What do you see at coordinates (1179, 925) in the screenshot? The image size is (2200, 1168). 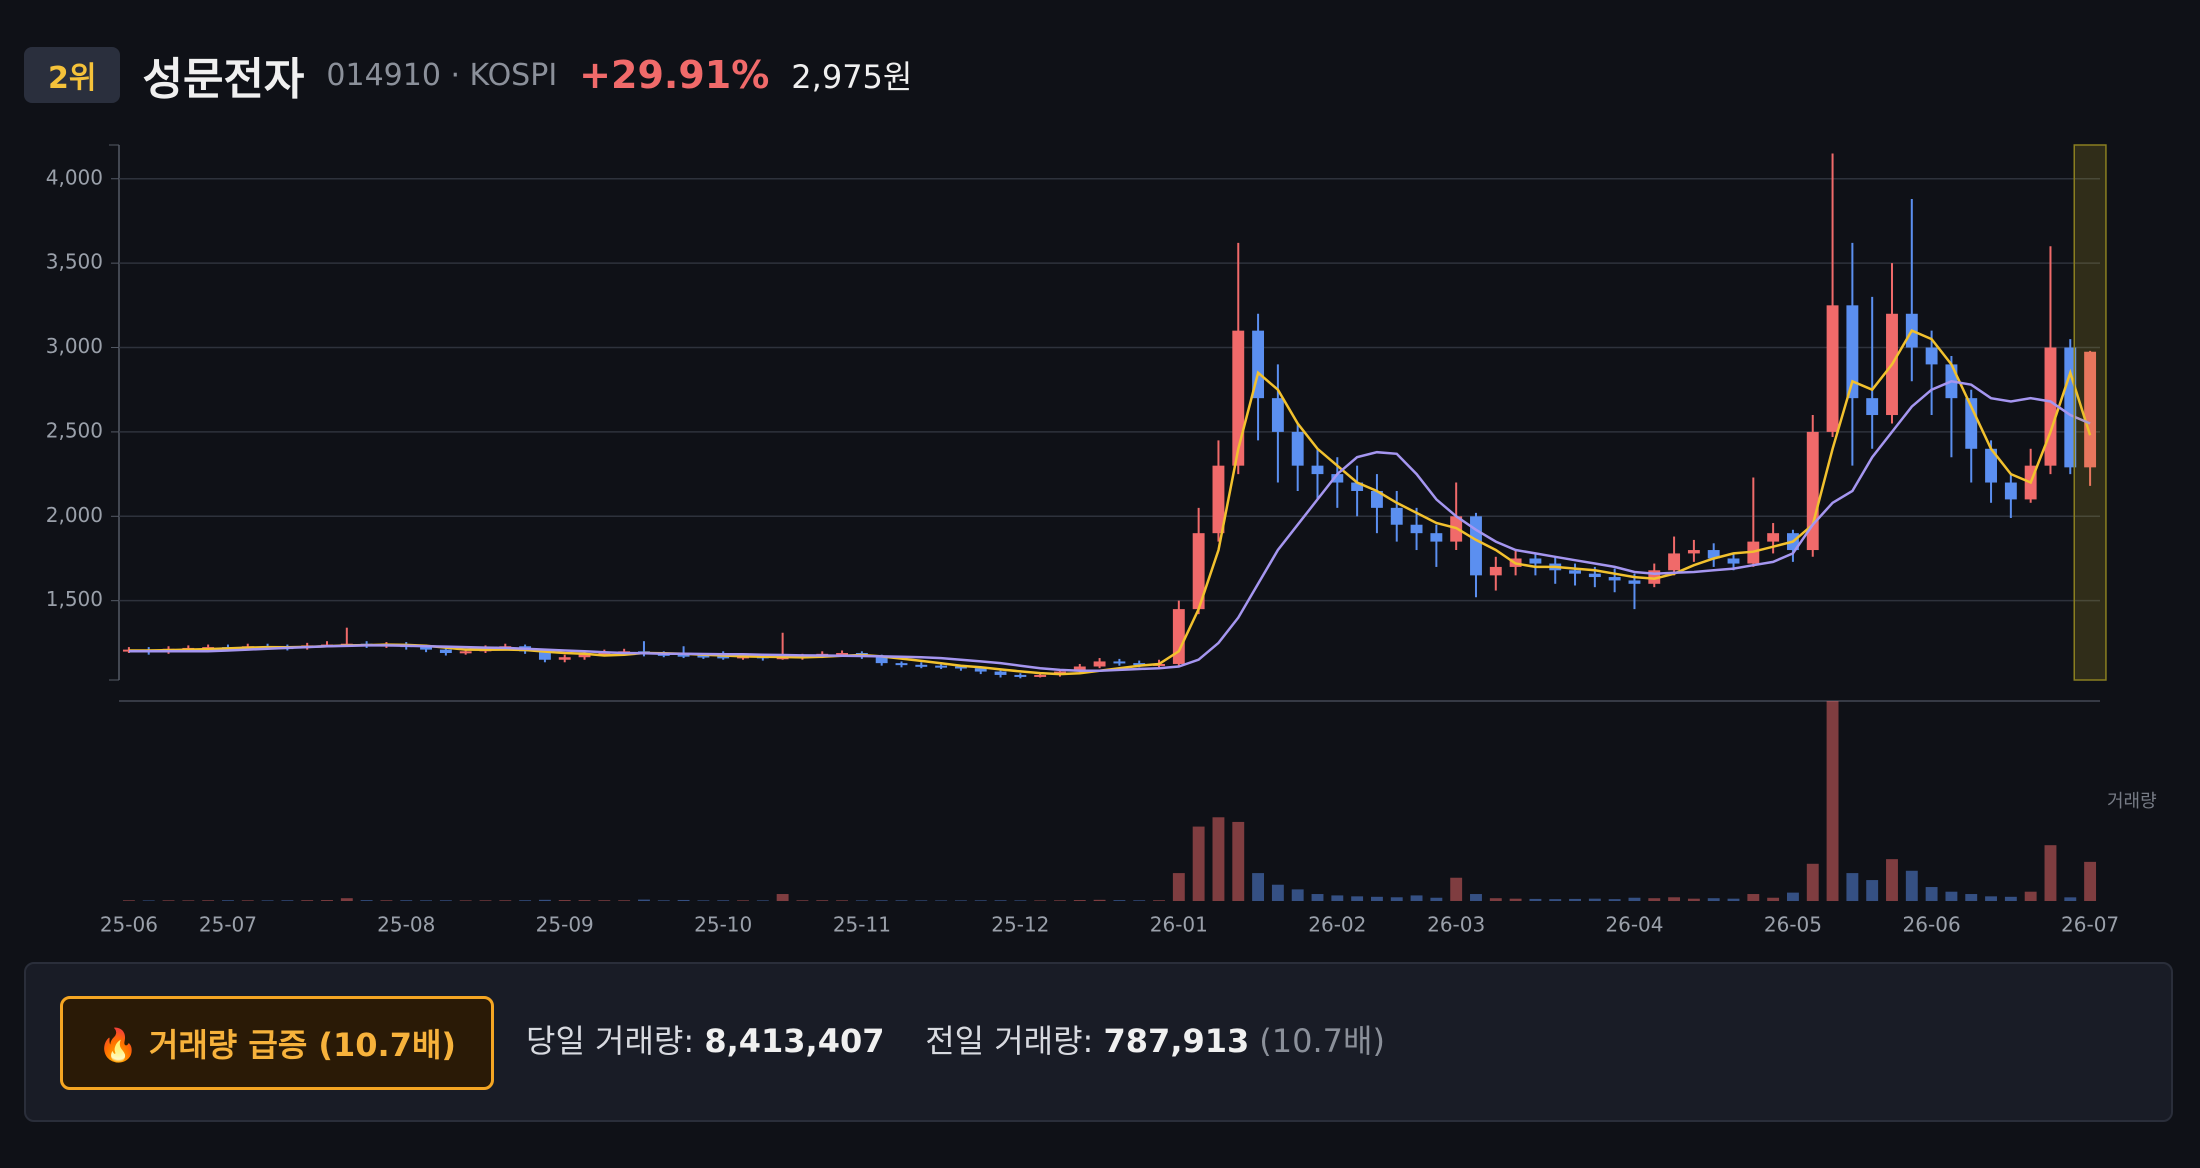 I see `x-tick-label: 26-01` at bounding box center [1179, 925].